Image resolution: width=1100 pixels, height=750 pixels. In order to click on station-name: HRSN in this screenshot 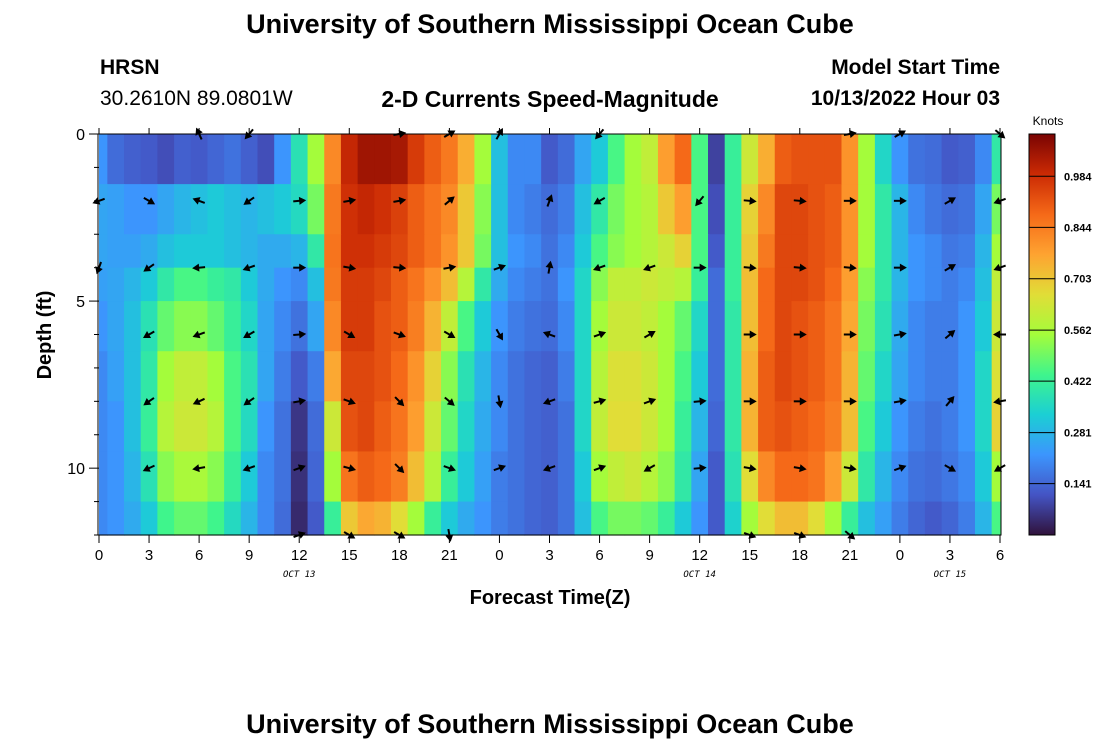, I will do `click(130, 67)`.